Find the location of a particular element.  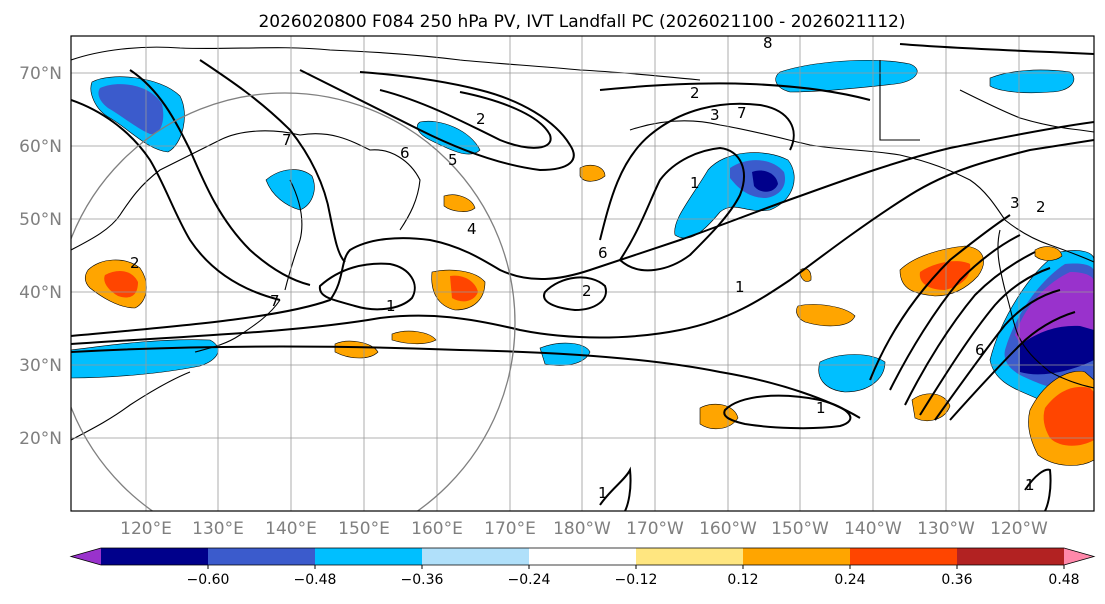

lat-label: 20°N is located at coordinates (40, 439).